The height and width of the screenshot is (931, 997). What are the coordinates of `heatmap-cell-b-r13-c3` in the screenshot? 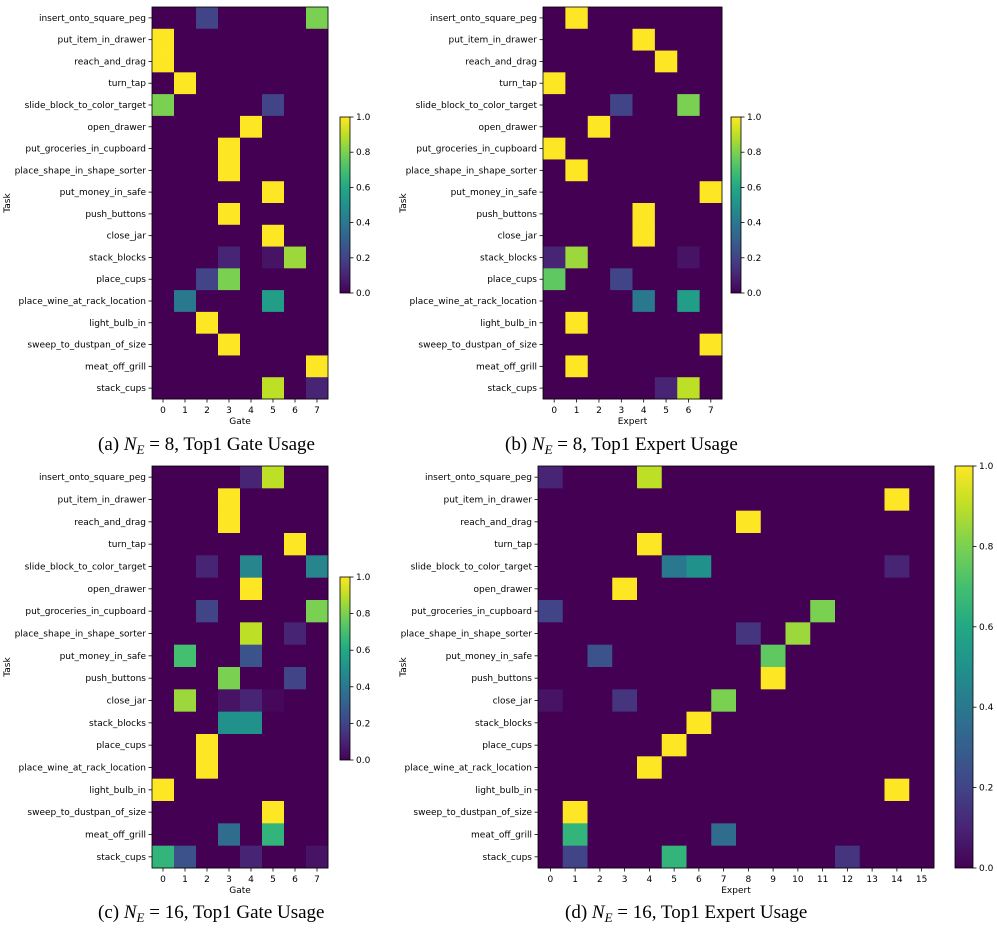 It's located at (621, 301).